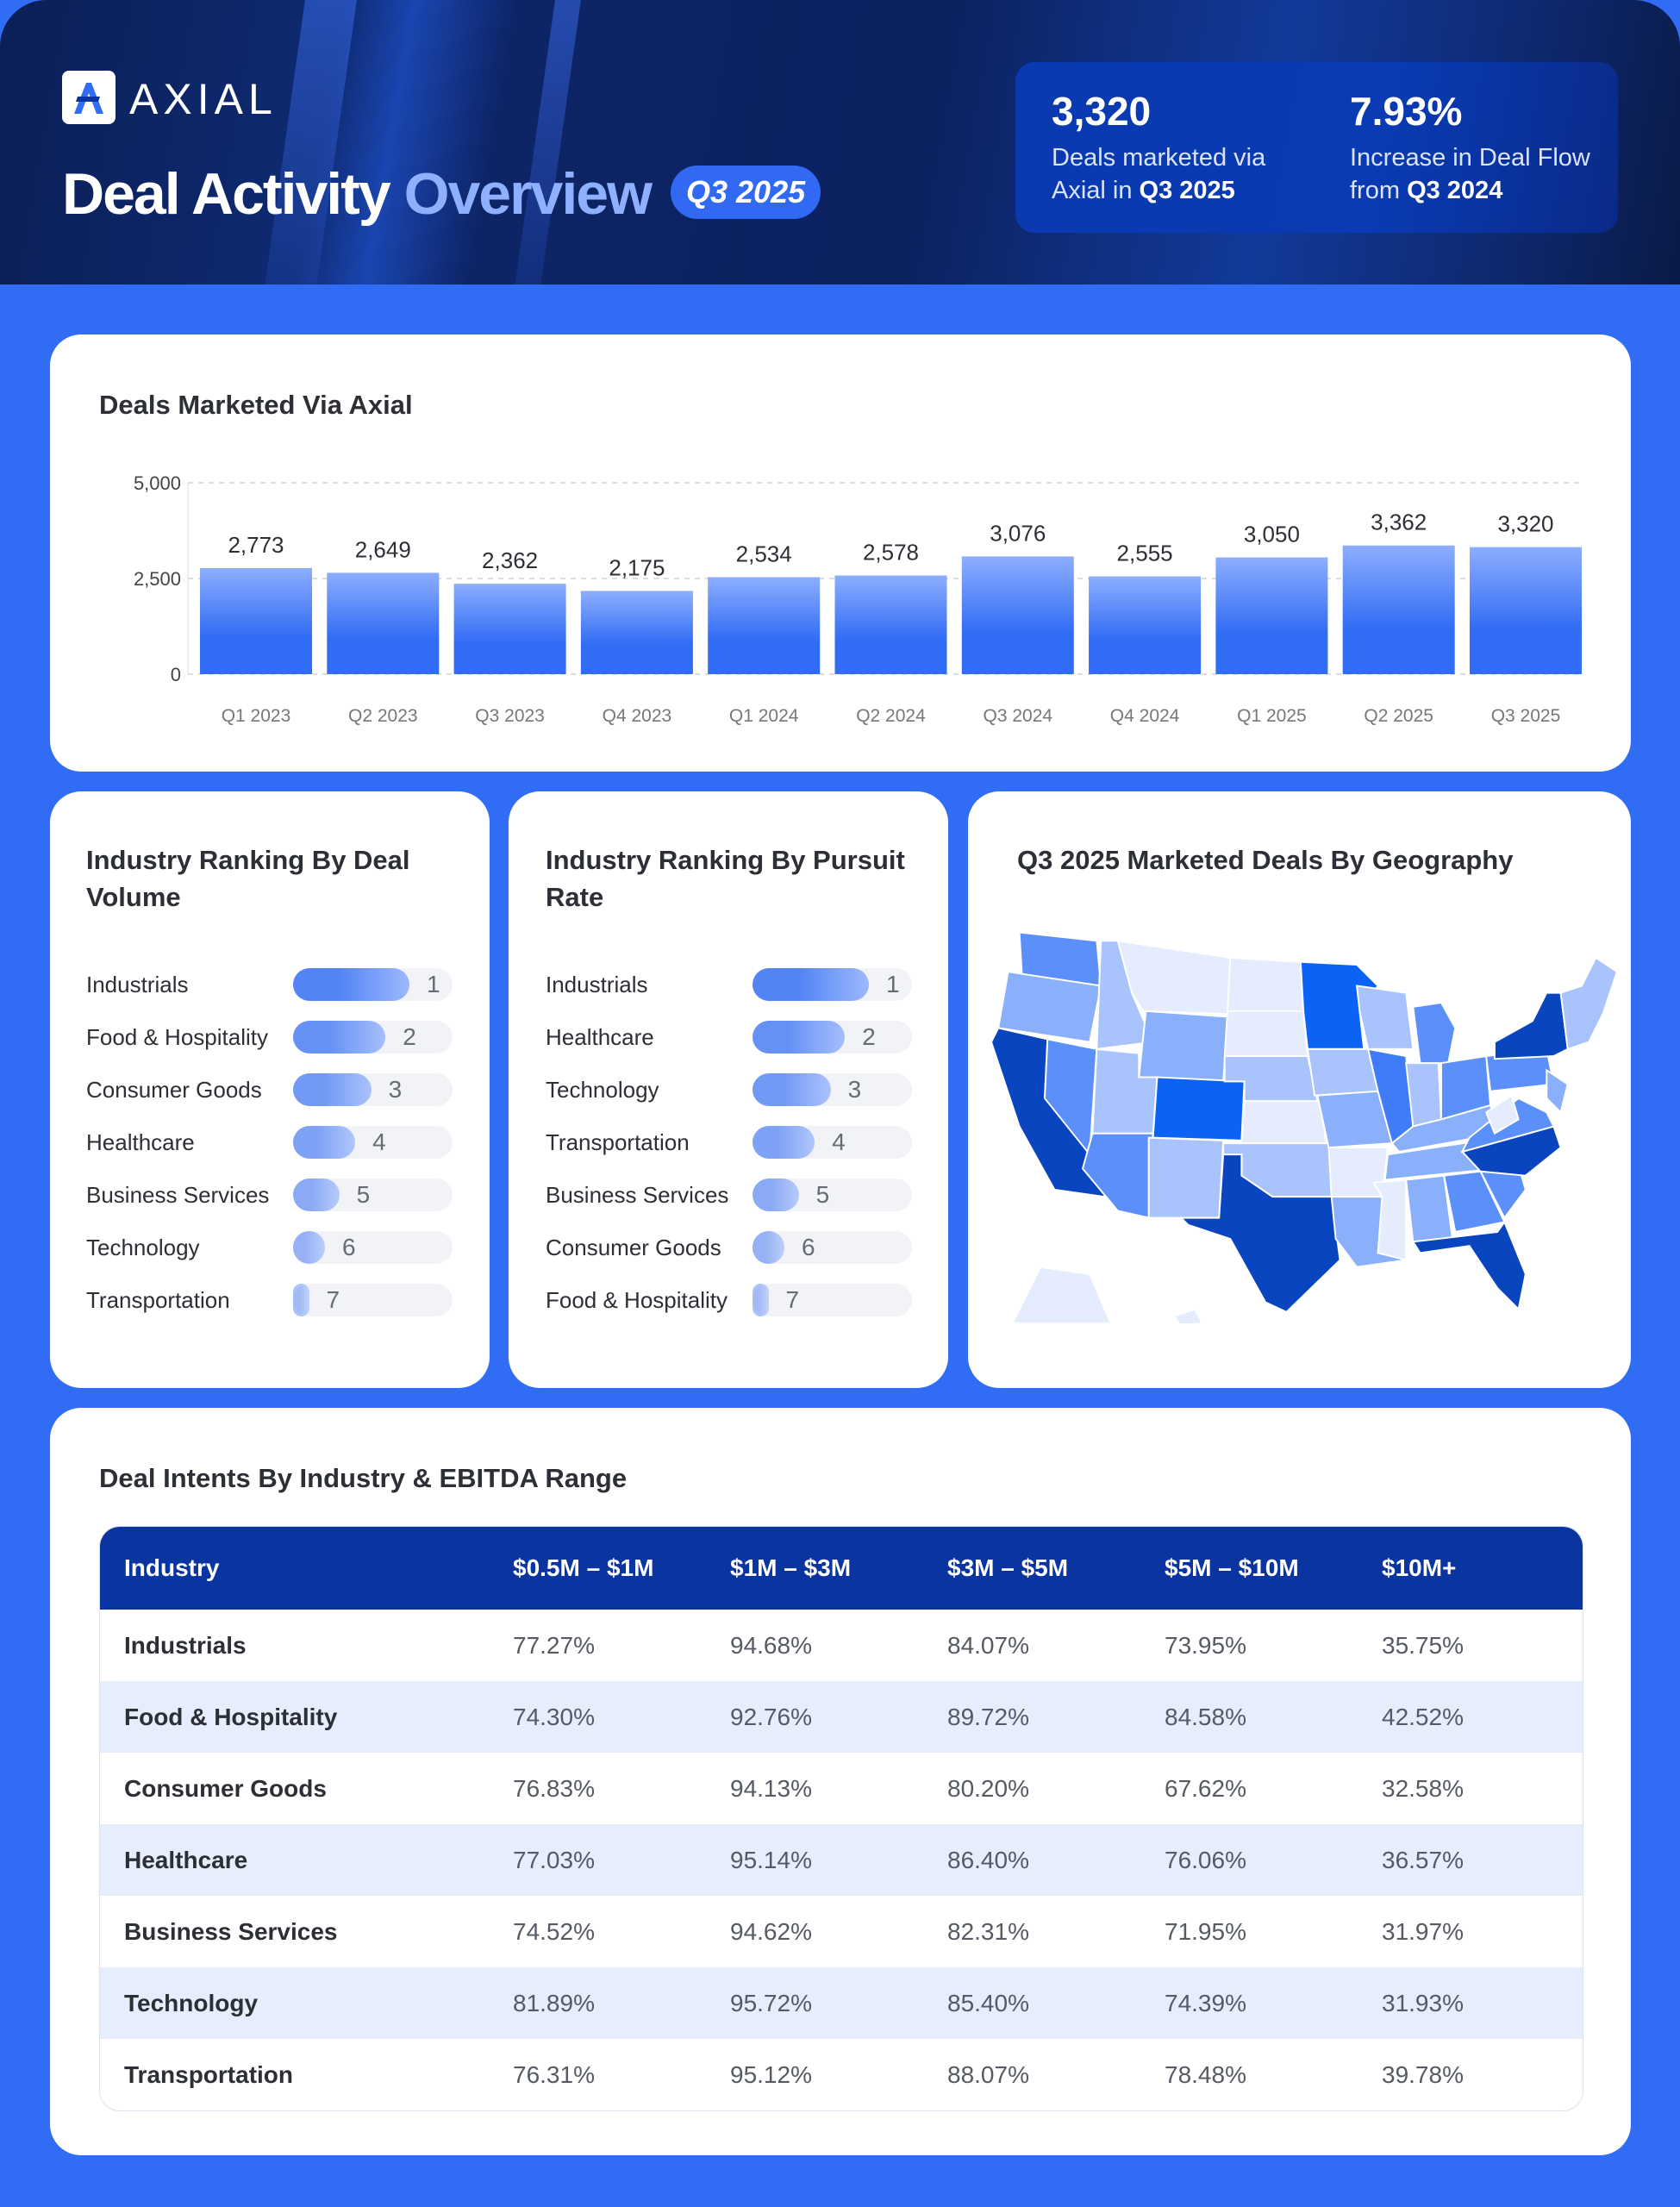 This screenshot has width=1680, height=2207. What do you see at coordinates (158, 483) in the screenshot?
I see `y-tick-label: 5,000` at bounding box center [158, 483].